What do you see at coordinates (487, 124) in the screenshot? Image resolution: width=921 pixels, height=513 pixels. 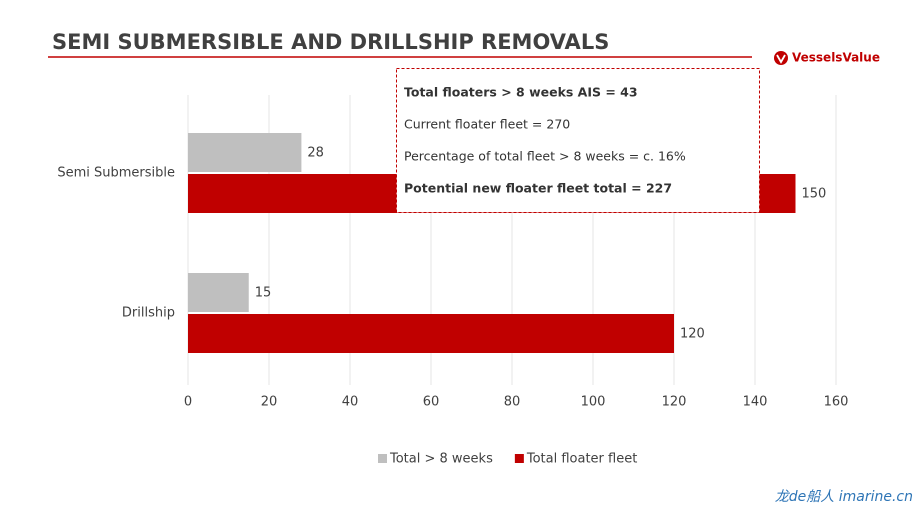 I see `annotation: Current floater fleet = 270` at bounding box center [487, 124].